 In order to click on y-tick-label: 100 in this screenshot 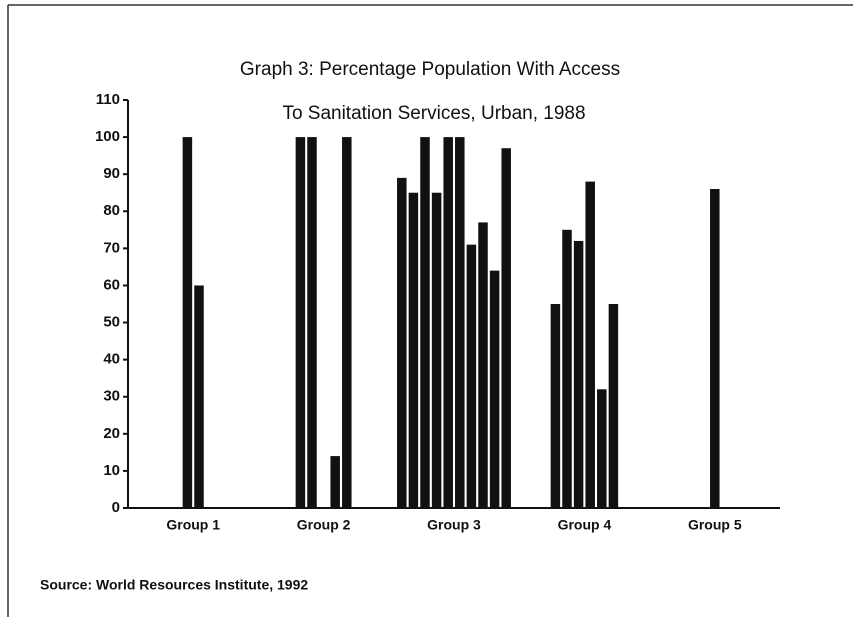, I will do `click(107, 136)`.